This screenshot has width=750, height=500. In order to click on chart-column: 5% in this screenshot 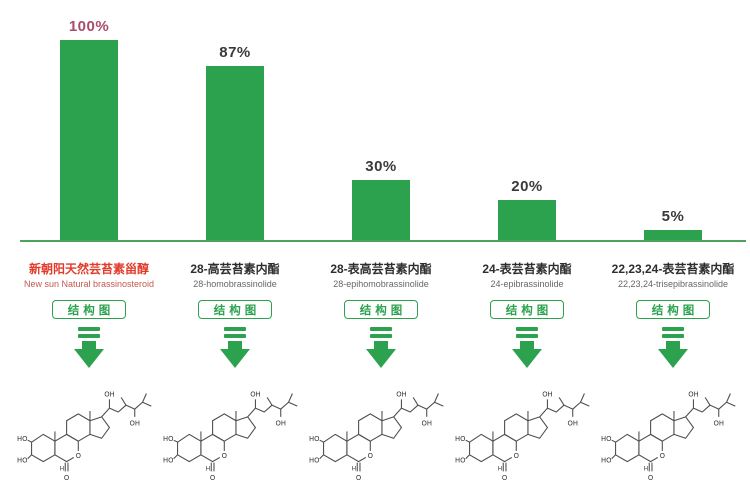, I will do `click(673, 120)`.